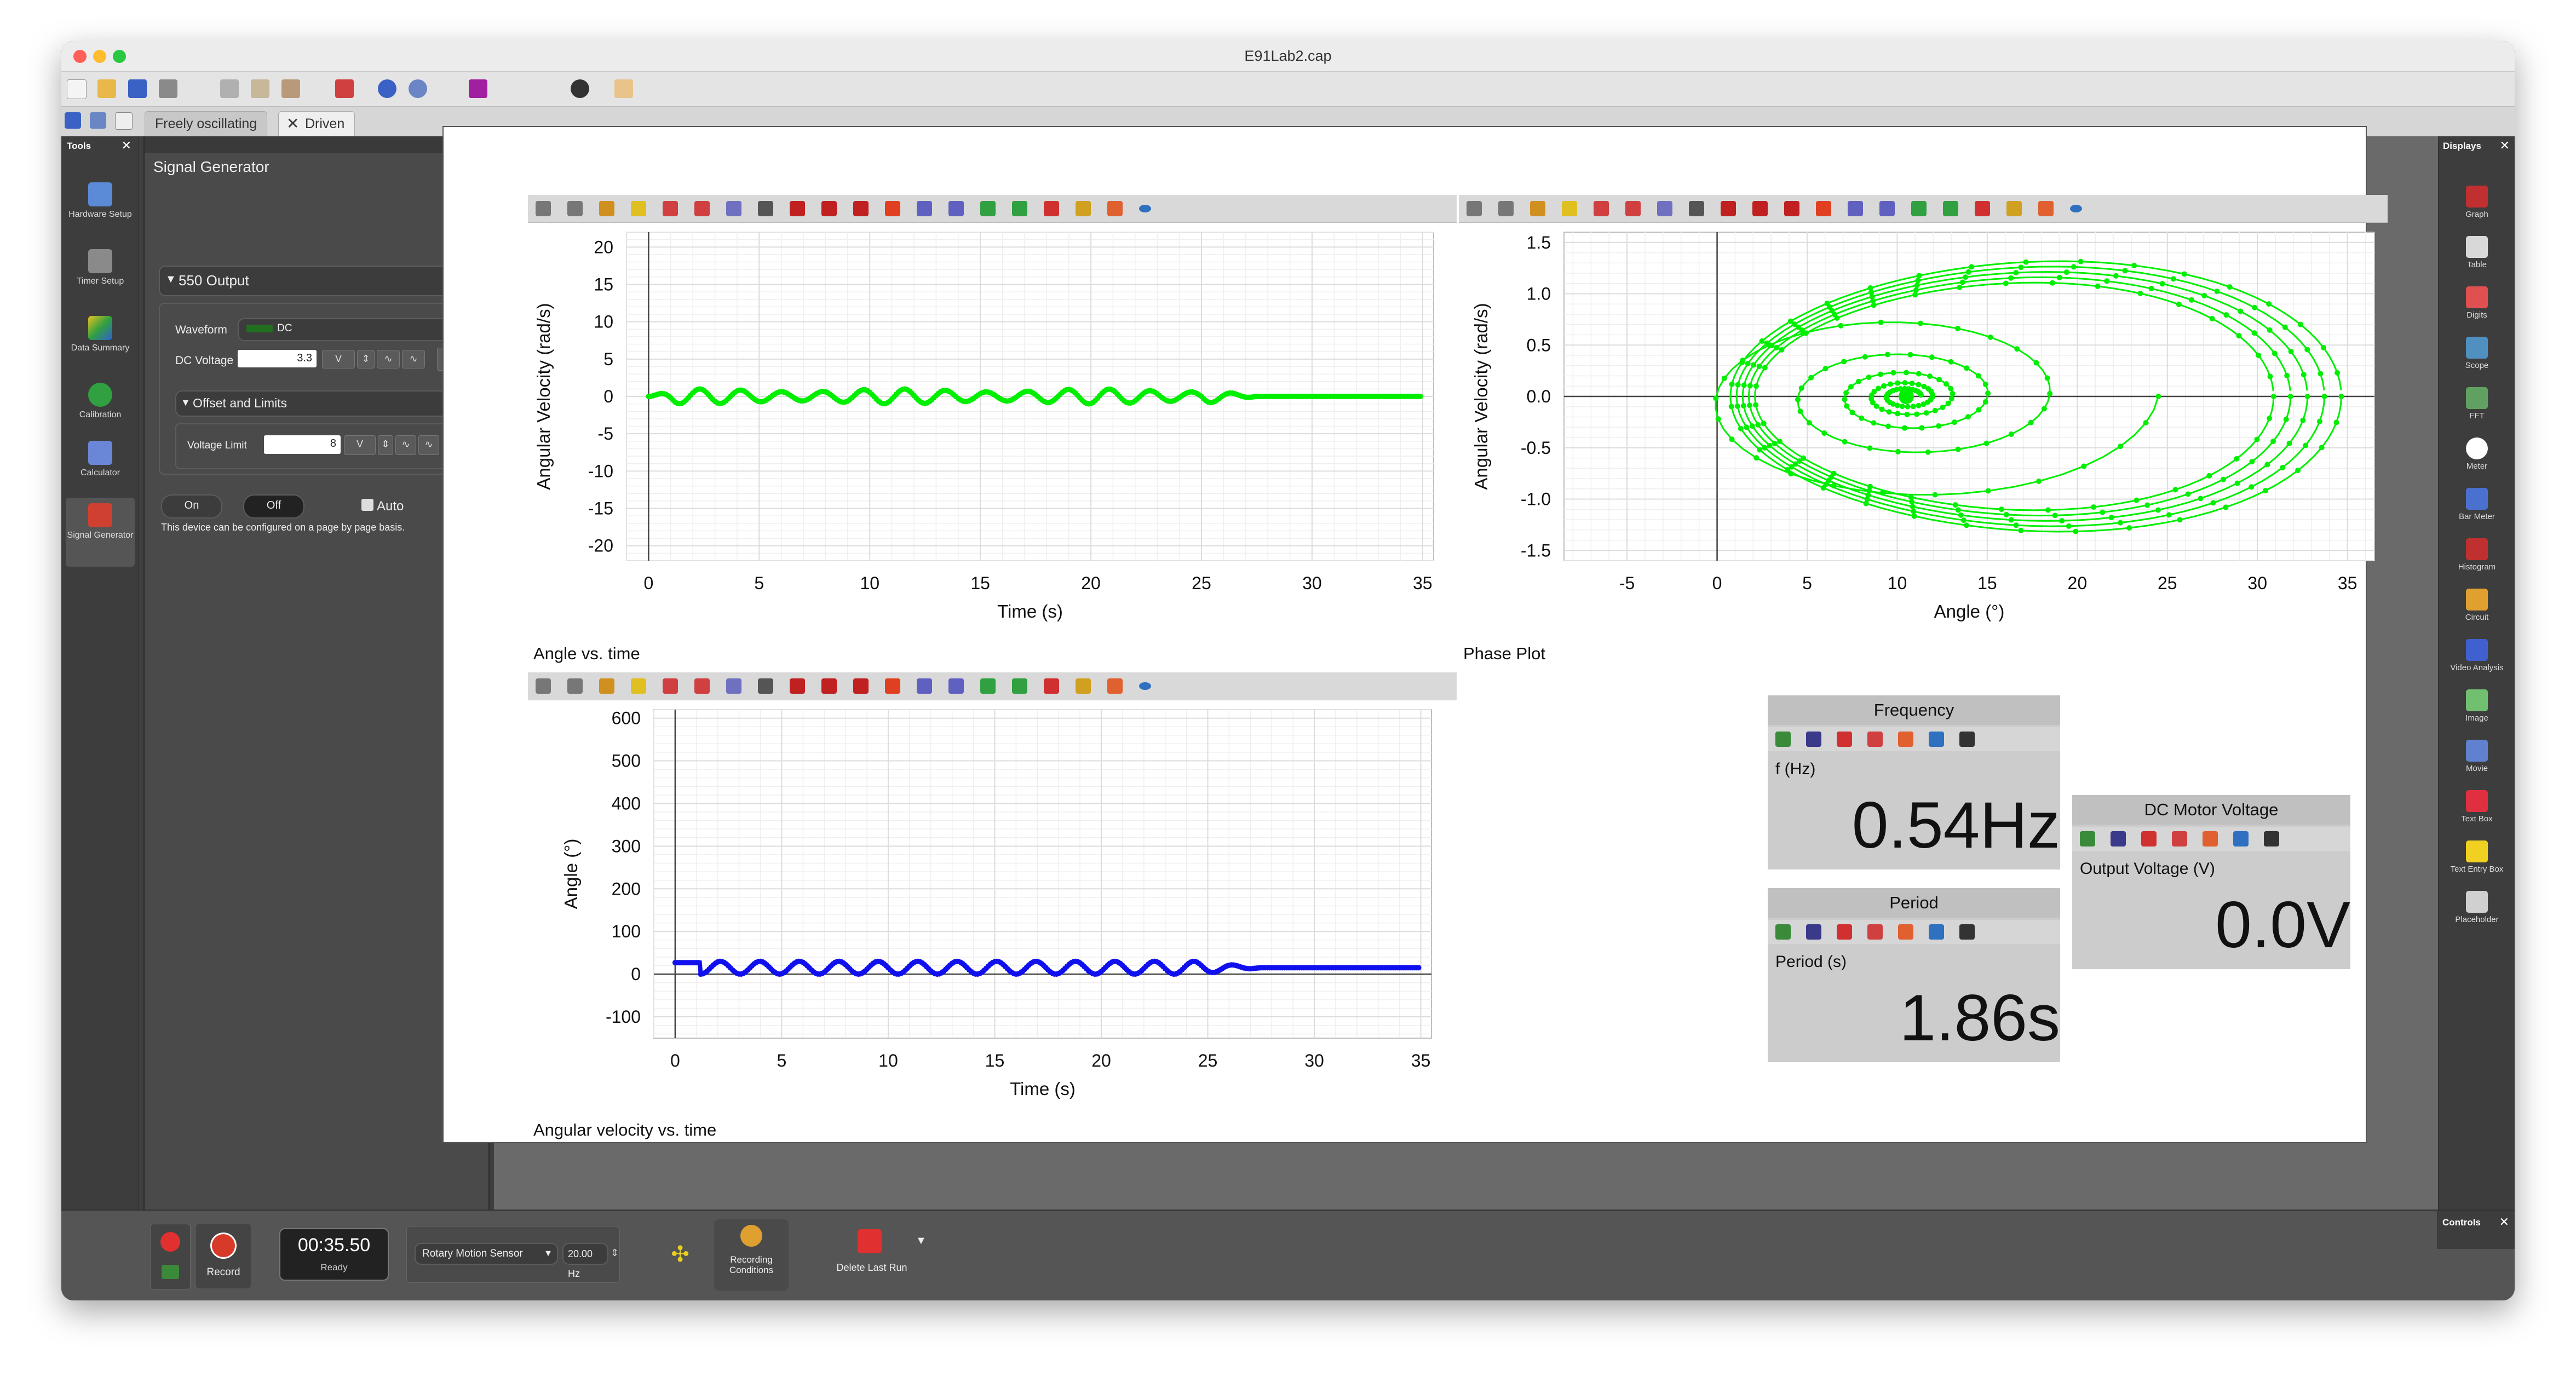  Describe the element at coordinates (277, 358) in the screenshot. I see `dc-voltage-field: 3.3` at that location.